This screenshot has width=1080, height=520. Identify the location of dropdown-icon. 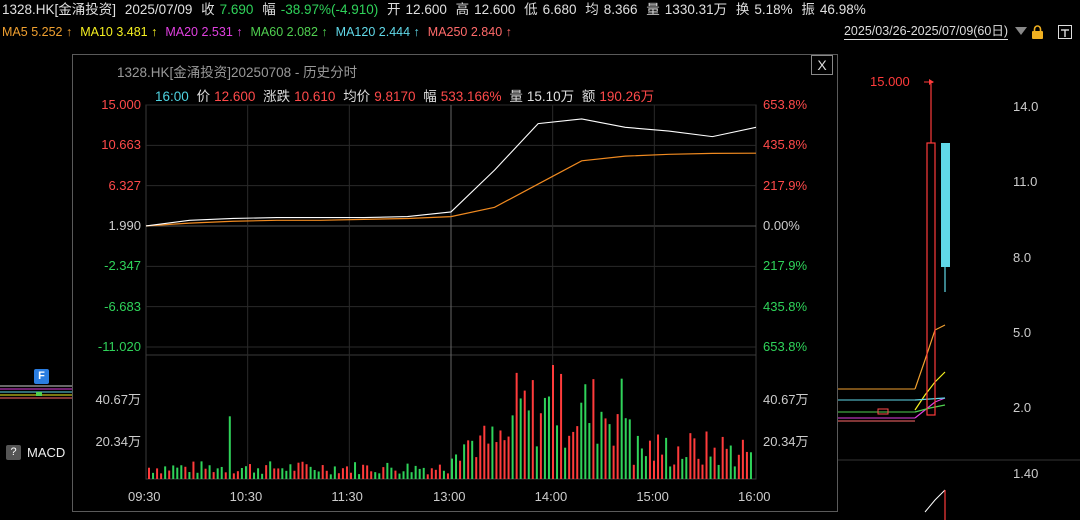
(1021, 31).